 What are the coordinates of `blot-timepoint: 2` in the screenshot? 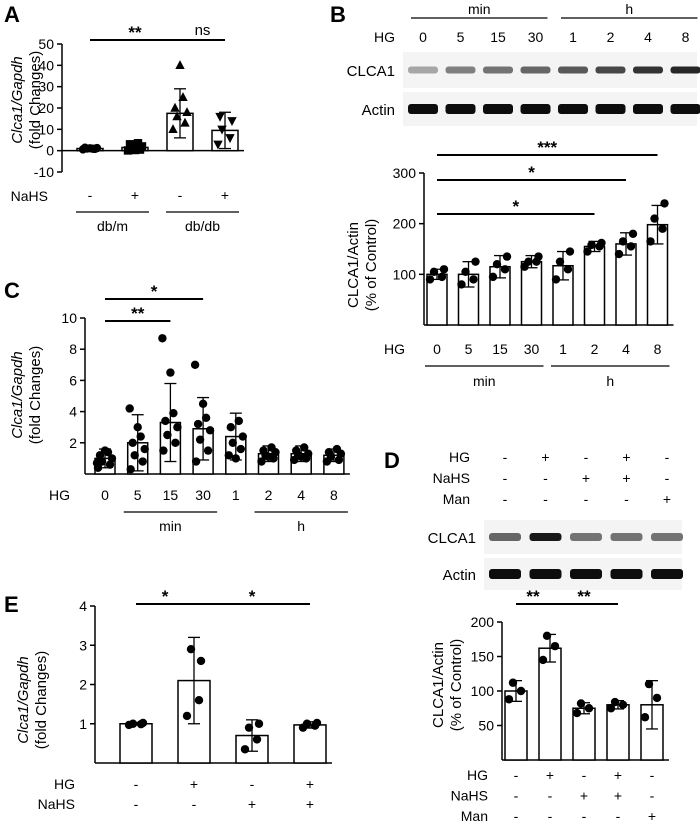 It's located at (611, 37).